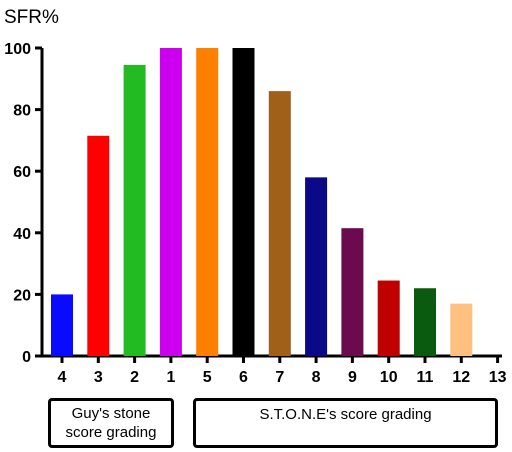  I want to click on x-tick-label: 6, so click(243, 377).